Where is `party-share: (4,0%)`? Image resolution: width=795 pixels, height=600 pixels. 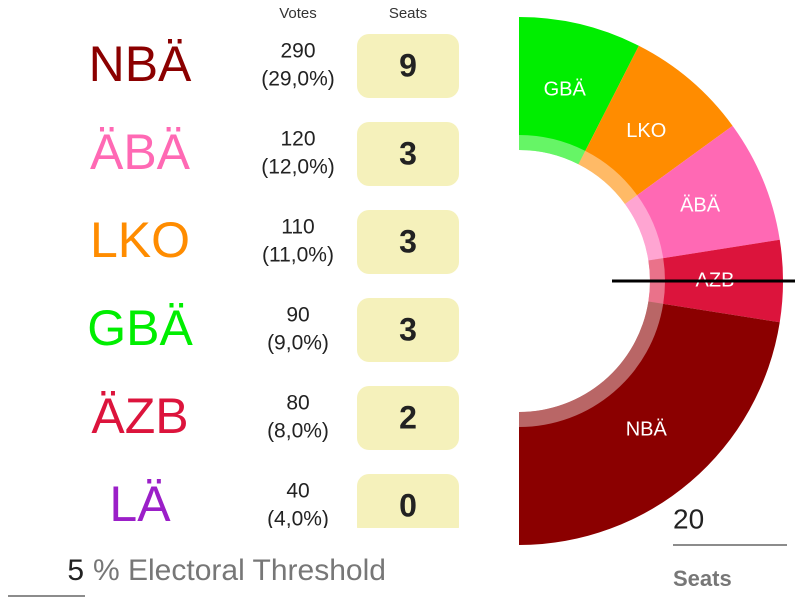
party-share: (4,0%) is located at coordinates (298, 519).